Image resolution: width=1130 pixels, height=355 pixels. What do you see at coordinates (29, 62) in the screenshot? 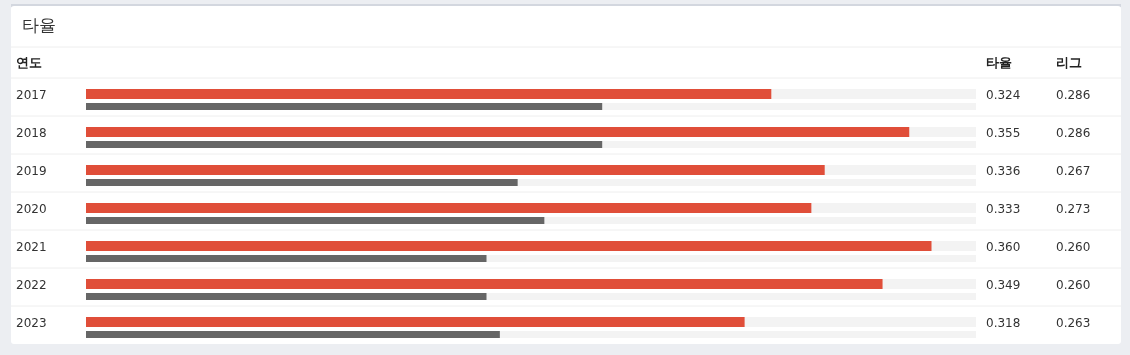
I see `ylabel: 연도` at bounding box center [29, 62].